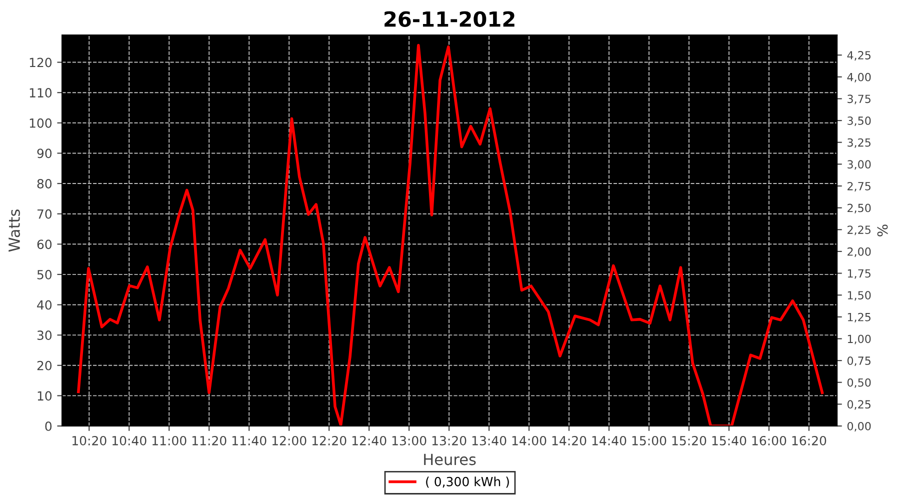  What do you see at coordinates (859, 121) in the screenshot?
I see `y2-tick-label: 3,50` at bounding box center [859, 121].